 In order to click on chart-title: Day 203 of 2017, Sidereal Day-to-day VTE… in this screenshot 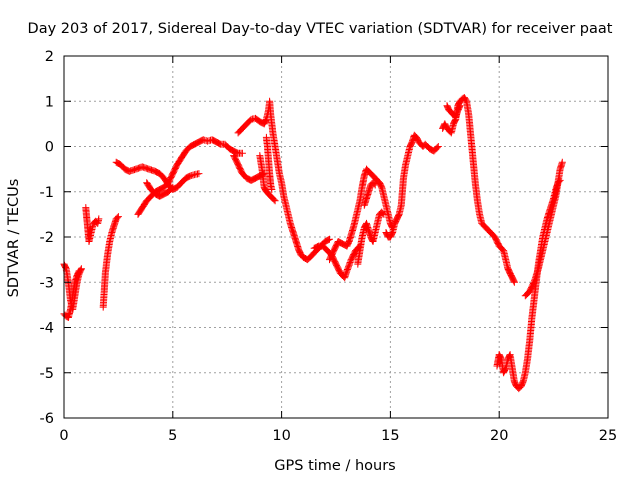, I will do `click(320, 29)`.